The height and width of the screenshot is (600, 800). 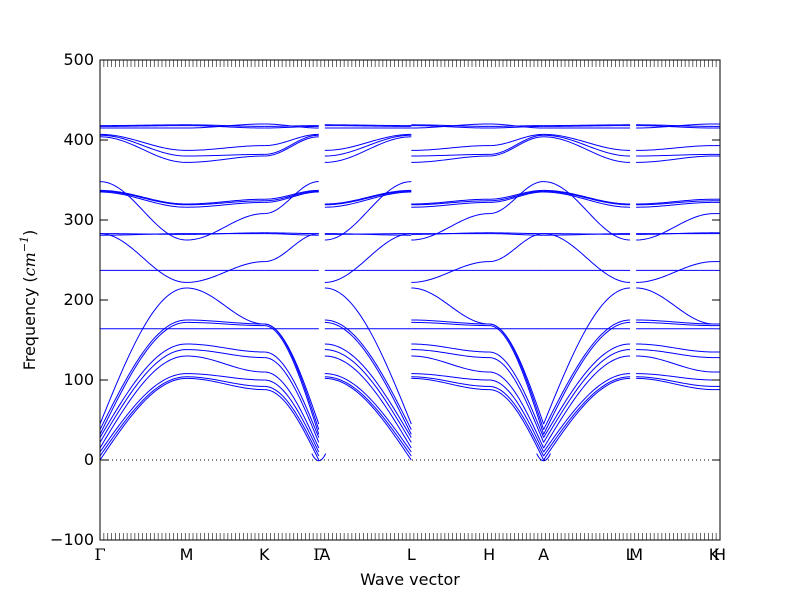 I want to click on y-axis-unit-exp: −1, so click(x=24, y=244).